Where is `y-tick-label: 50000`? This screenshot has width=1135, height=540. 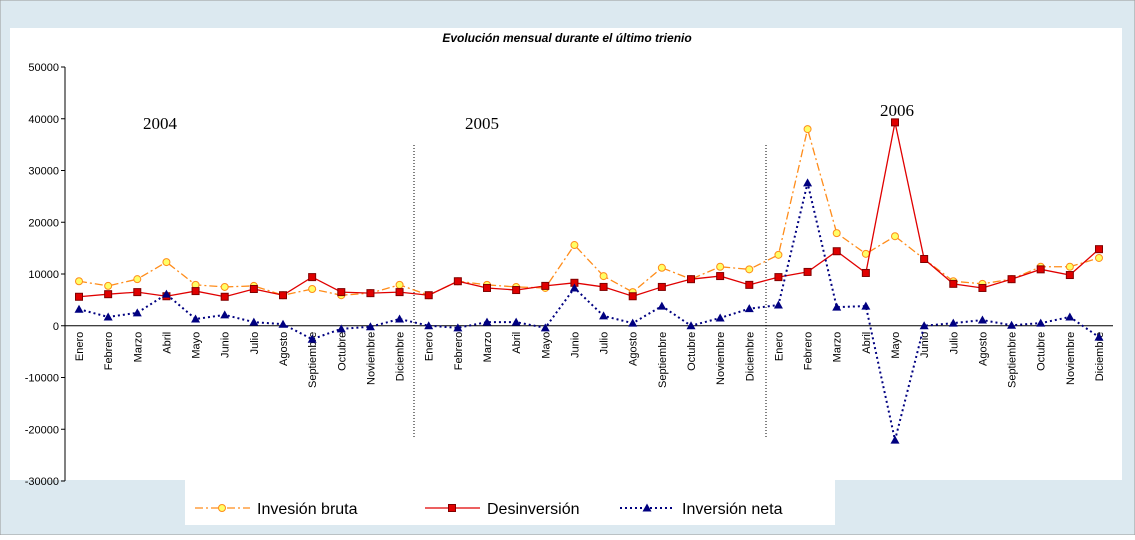
y-tick-label: 50000 is located at coordinates (43, 68).